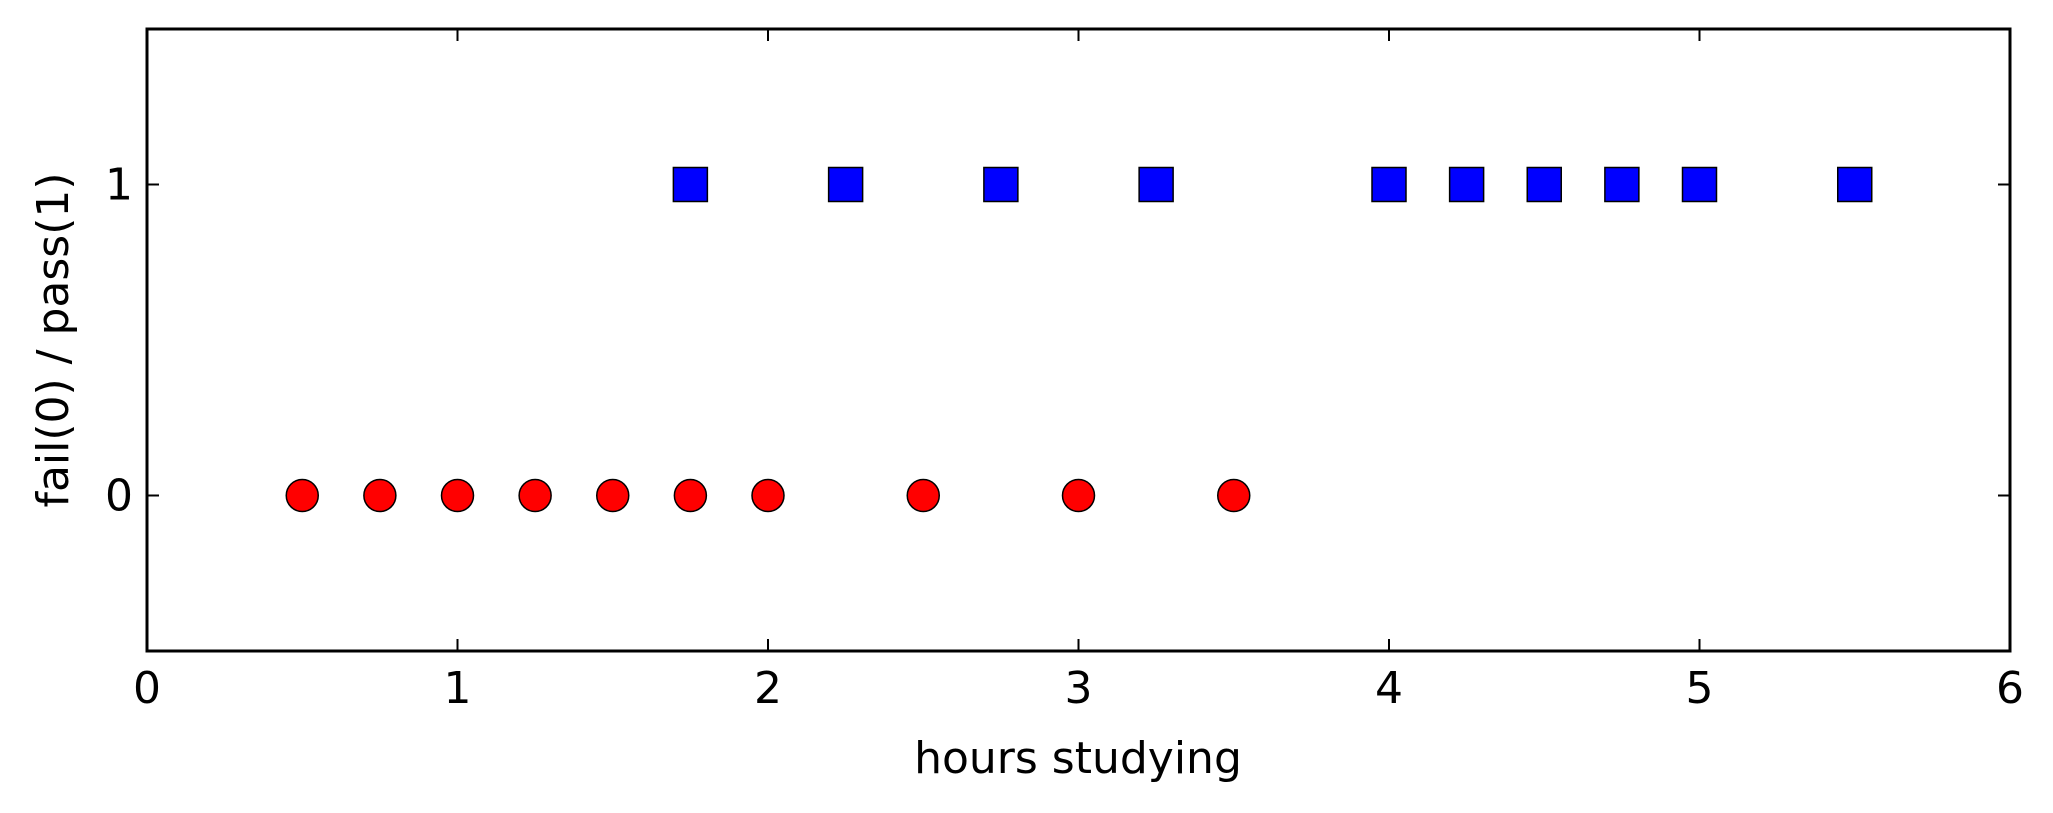 The width and height of the screenshot is (2053, 813). Describe the element at coordinates (147, 688) in the screenshot. I see `x-tick-label: 0` at that location.